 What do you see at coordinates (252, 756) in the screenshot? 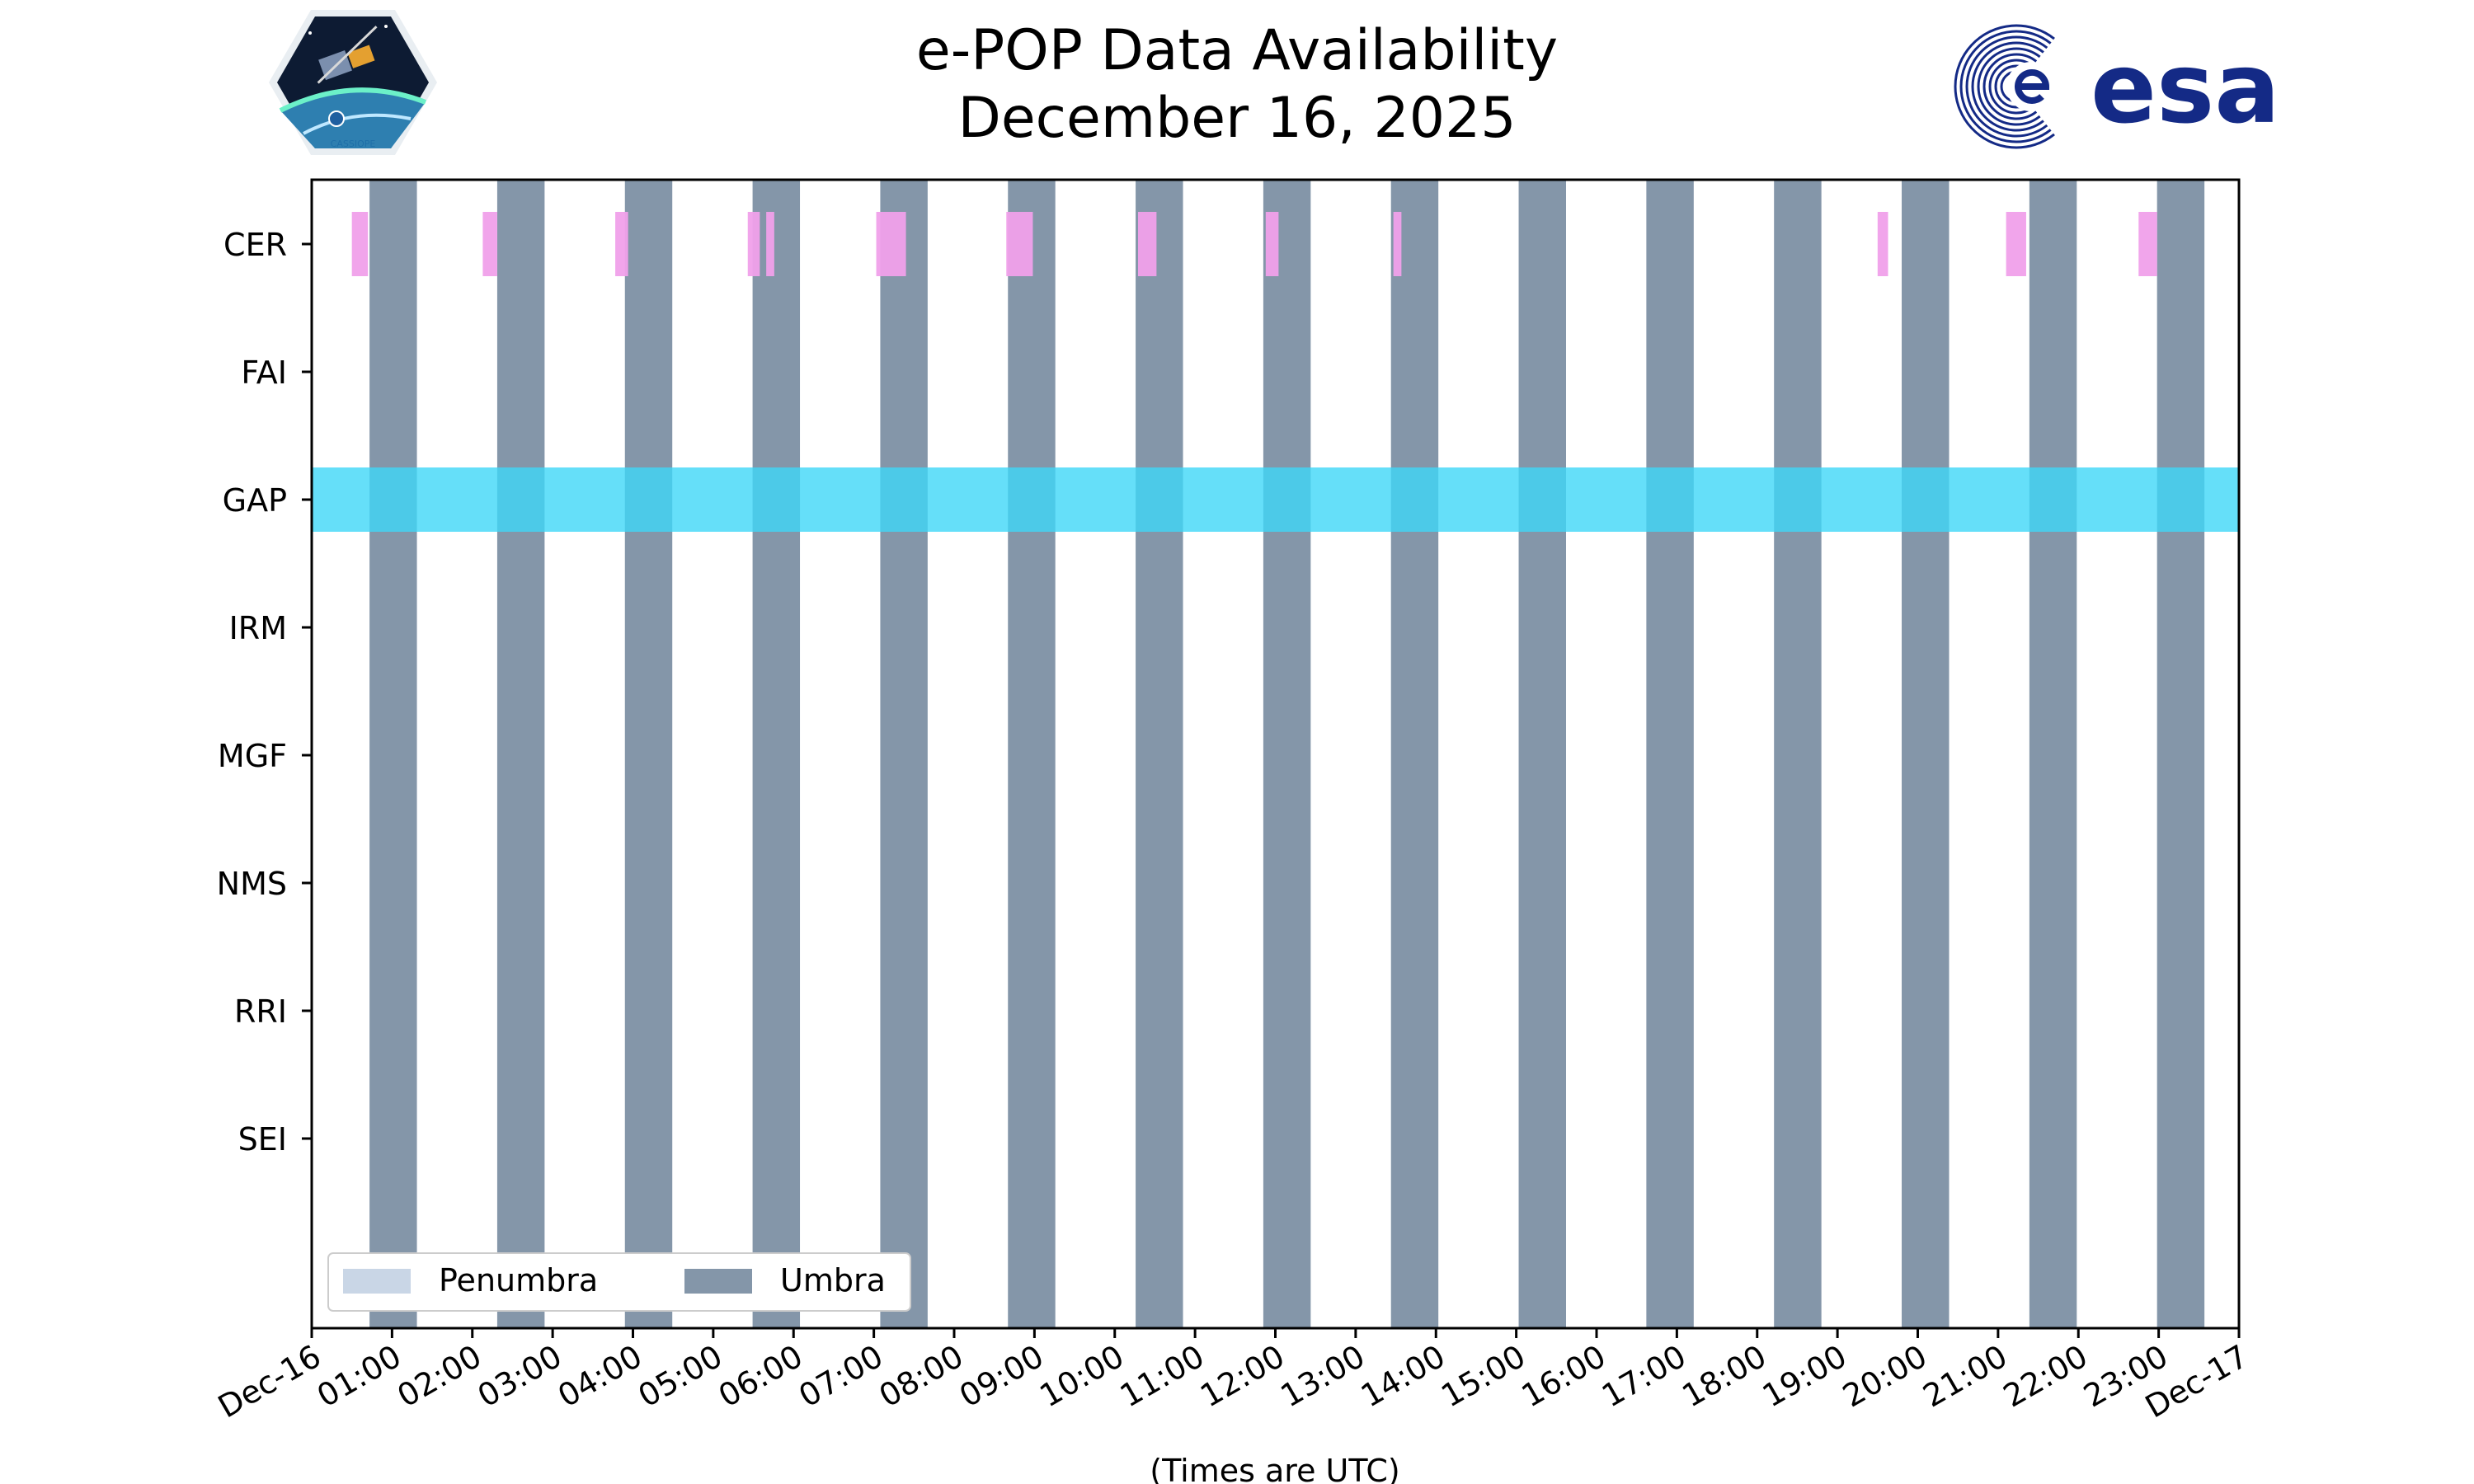
I see `y-tick-label-mgf: MGF` at bounding box center [252, 756].